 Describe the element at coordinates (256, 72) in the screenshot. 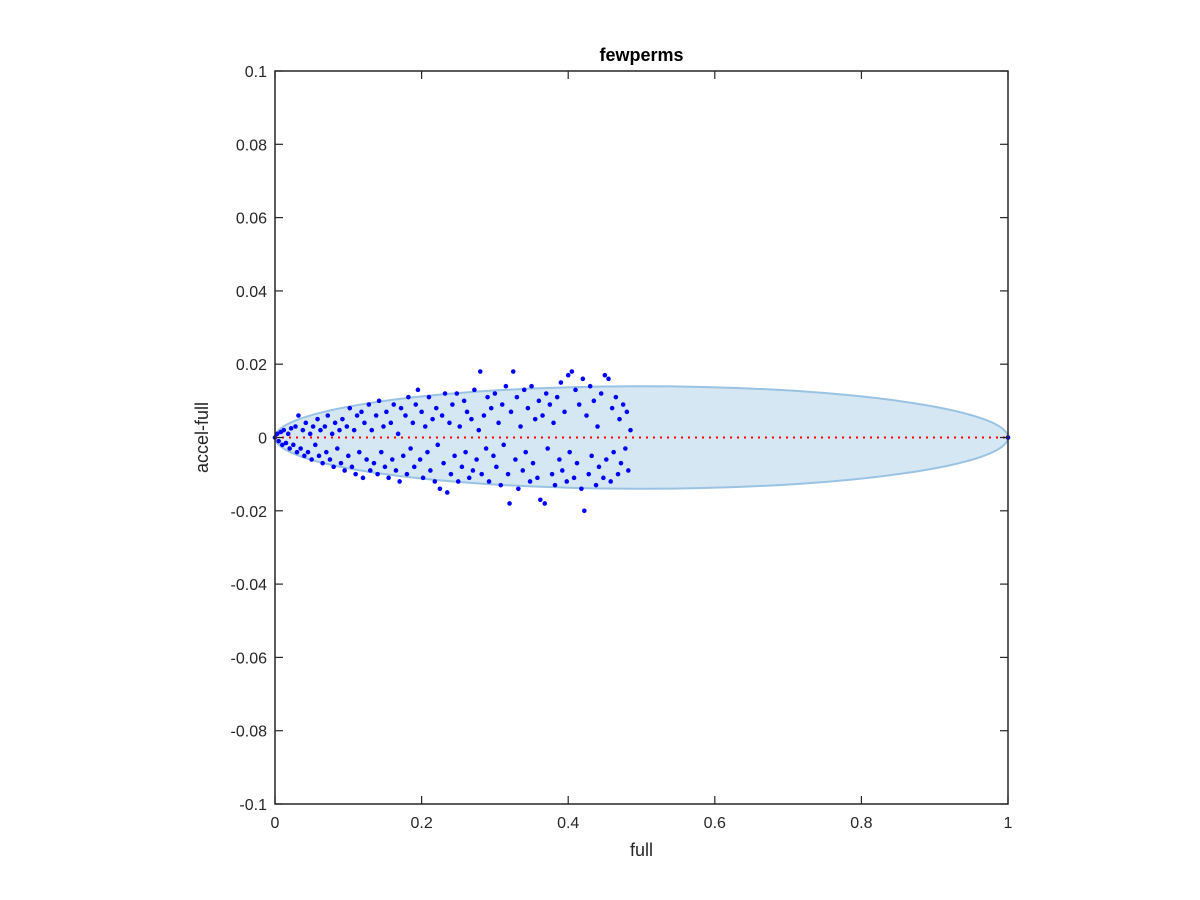

I see `y-tick-label-10: 0.1` at that location.